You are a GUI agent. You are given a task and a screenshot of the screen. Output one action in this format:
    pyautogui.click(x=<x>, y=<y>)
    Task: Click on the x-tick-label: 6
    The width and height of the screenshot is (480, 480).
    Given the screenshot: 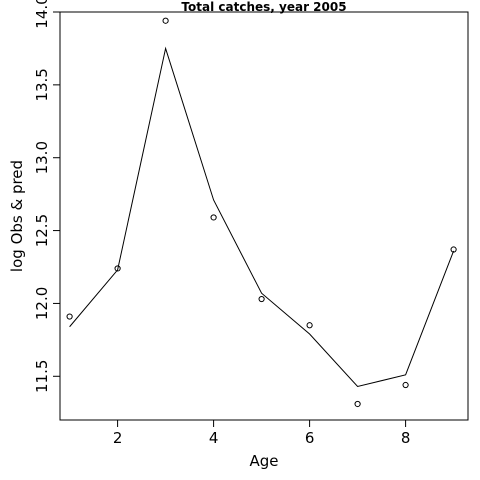 What is the action you would take?
    pyautogui.click(x=310, y=438)
    